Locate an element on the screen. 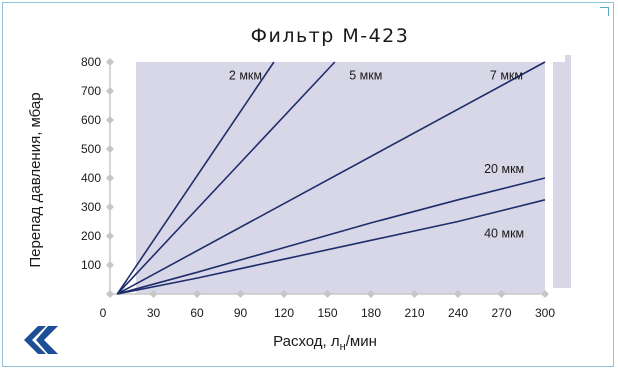 The width and height of the screenshot is (618, 371). y-tick-label: 300 is located at coordinates (91, 207).